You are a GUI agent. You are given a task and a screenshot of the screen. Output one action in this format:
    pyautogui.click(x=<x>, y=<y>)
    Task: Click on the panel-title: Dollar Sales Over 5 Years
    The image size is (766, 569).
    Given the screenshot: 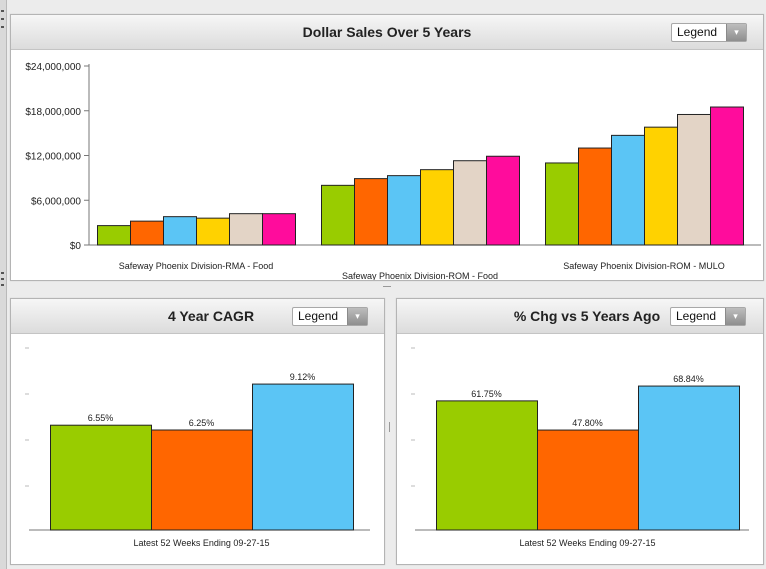 What is the action you would take?
    pyautogui.click(x=387, y=32)
    